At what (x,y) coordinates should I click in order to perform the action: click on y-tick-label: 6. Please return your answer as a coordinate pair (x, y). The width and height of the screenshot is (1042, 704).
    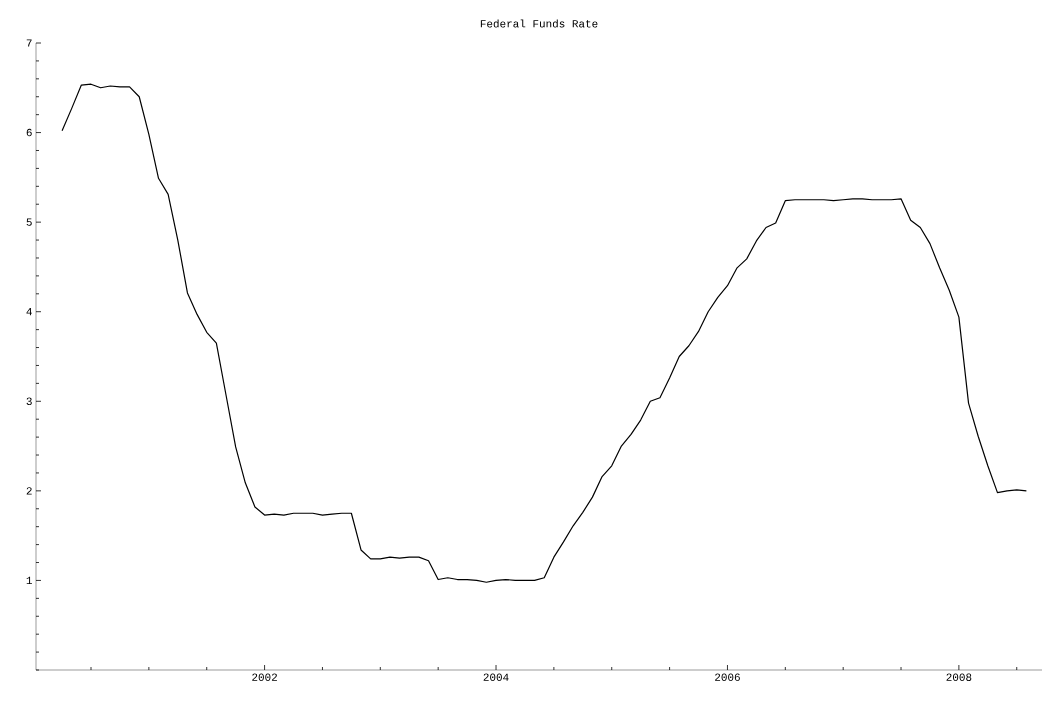
    Looking at the image, I should click on (29, 132).